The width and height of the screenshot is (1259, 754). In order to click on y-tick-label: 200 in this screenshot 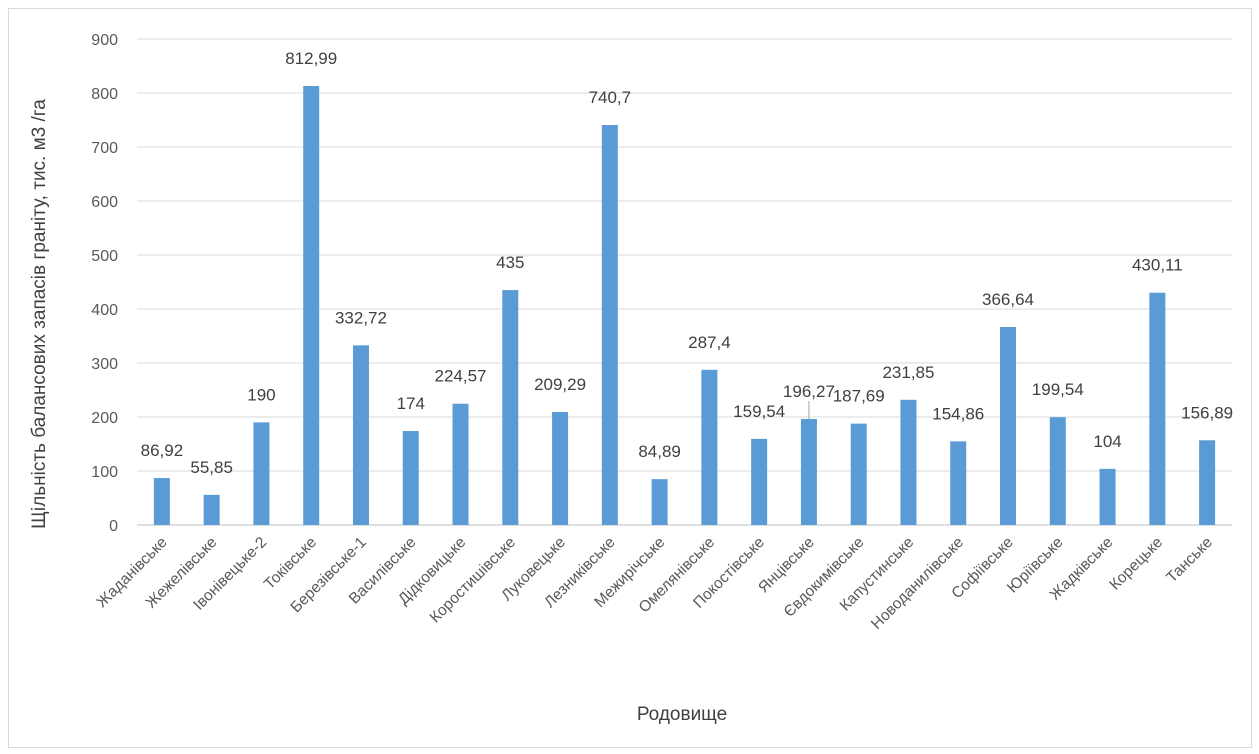, I will do `click(104, 418)`.